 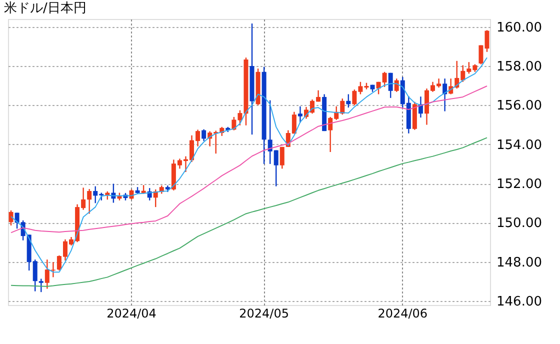 I want to click on y-tick-label: 154.00, so click(x=519, y=145).